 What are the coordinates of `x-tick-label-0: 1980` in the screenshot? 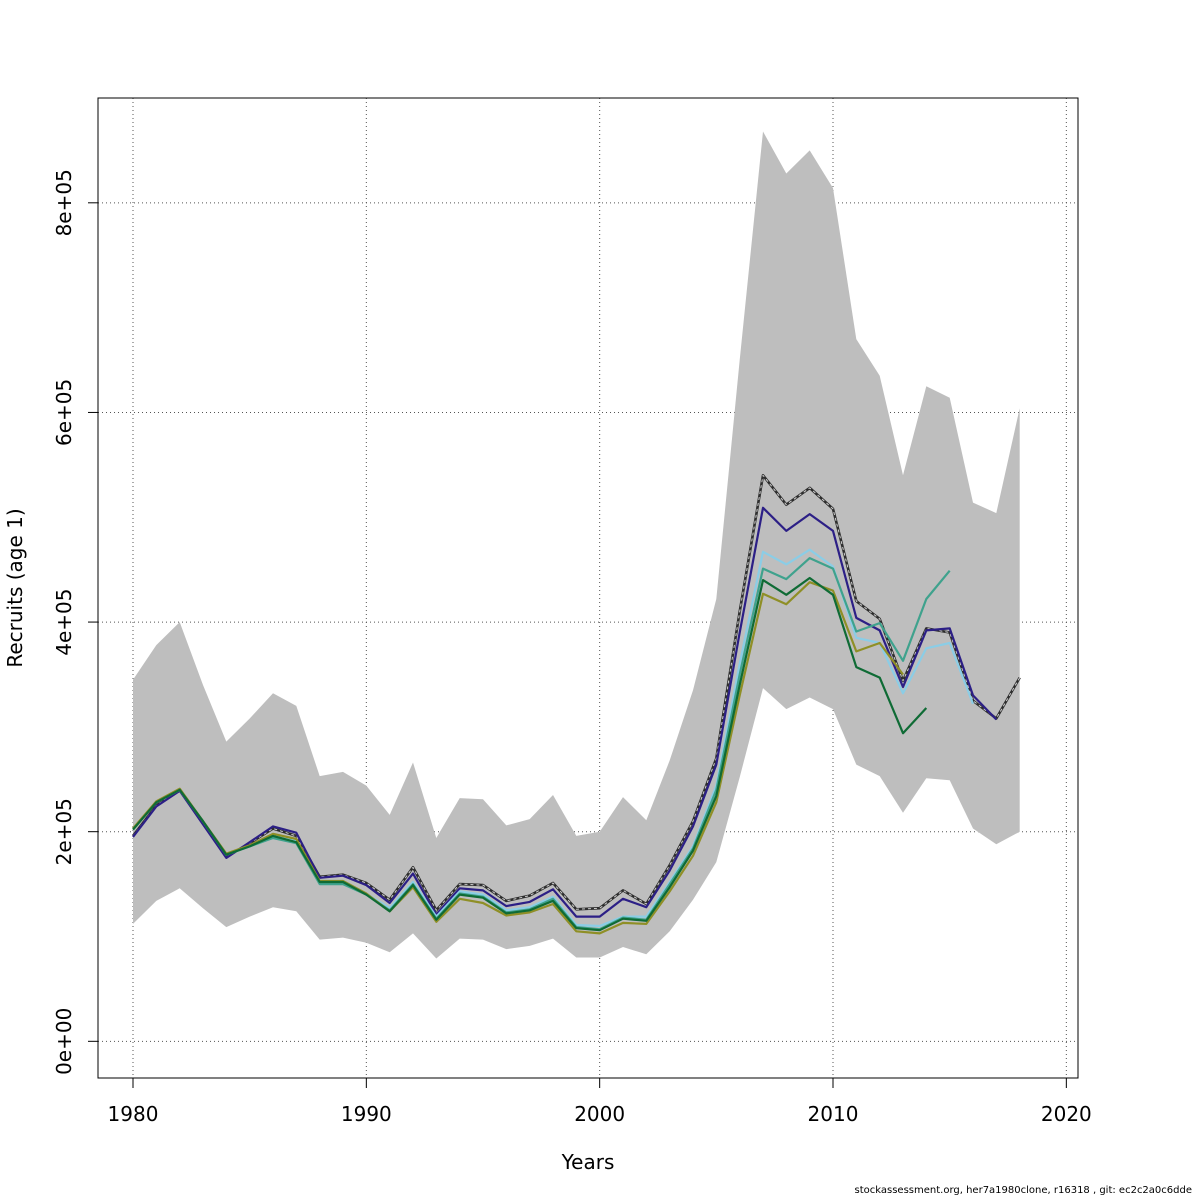 It's located at (133, 1114).